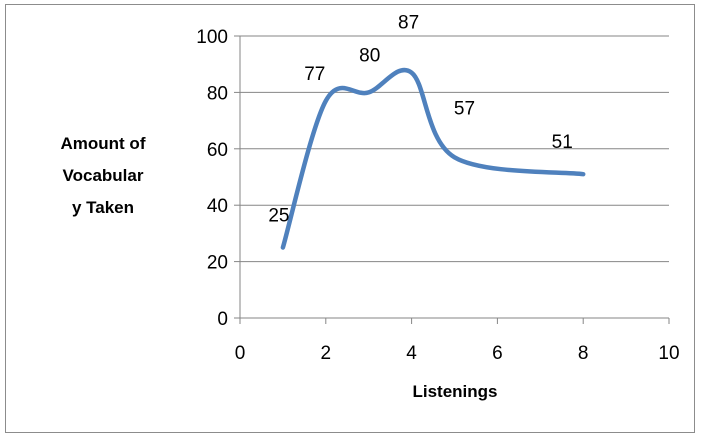 This screenshot has height=439, width=702. I want to click on x-tick-label: 2, so click(326, 353).